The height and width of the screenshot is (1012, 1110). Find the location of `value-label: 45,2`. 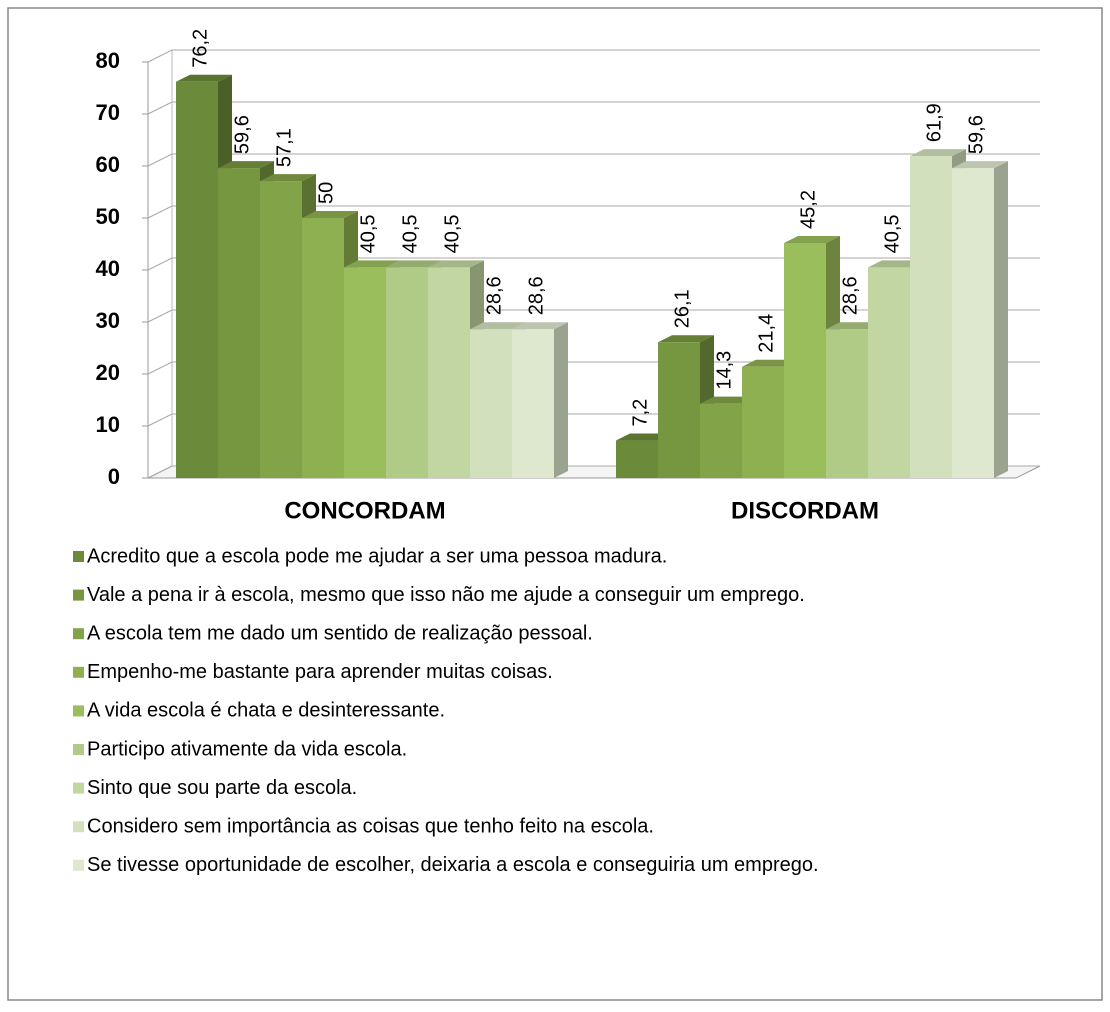

value-label: 45,2 is located at coordinates (808, 209).